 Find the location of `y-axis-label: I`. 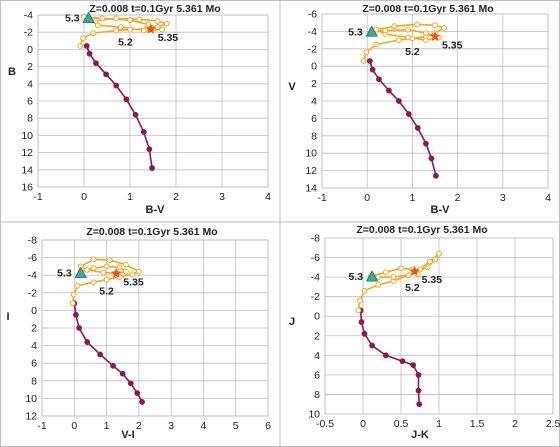

y-axis-label: I is located at coordinates (7, 317).